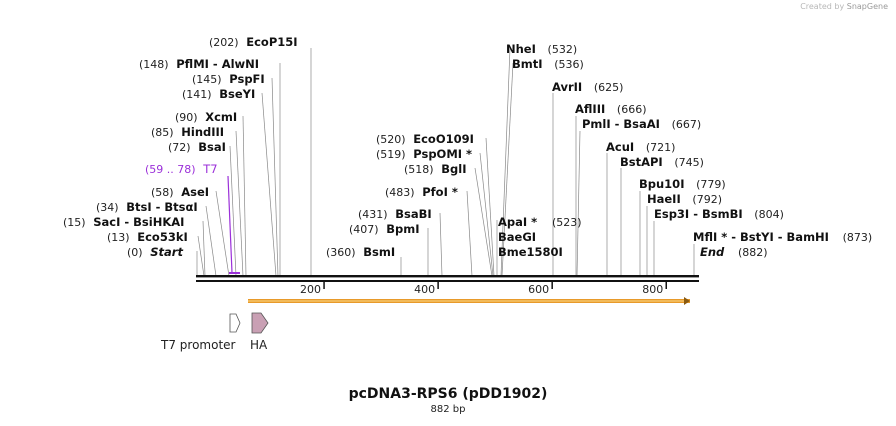 The width and height of the screenshot is (896, 426). Describe the element at coordinates (641, 124) in the screenshot. I see `site-label-pmli-bsaai: PmlI - BsaAI (667)` at that location.